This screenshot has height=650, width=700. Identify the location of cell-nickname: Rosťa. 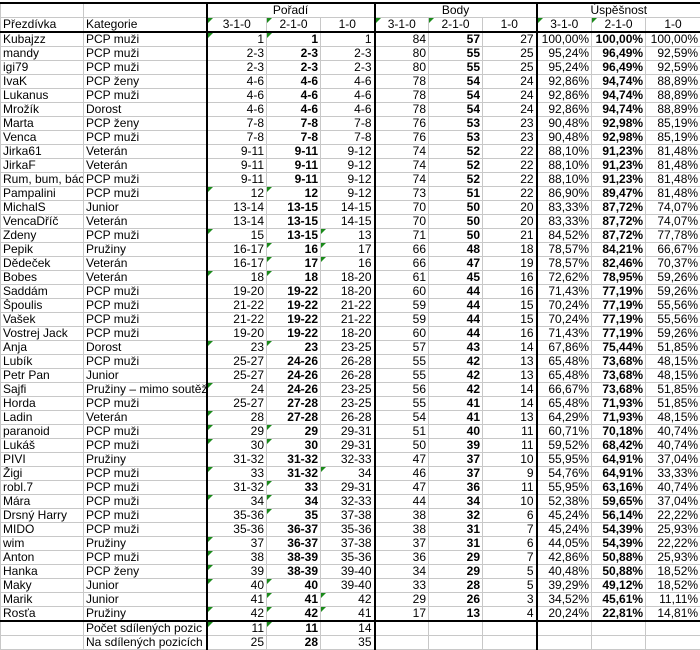
(42, 614).